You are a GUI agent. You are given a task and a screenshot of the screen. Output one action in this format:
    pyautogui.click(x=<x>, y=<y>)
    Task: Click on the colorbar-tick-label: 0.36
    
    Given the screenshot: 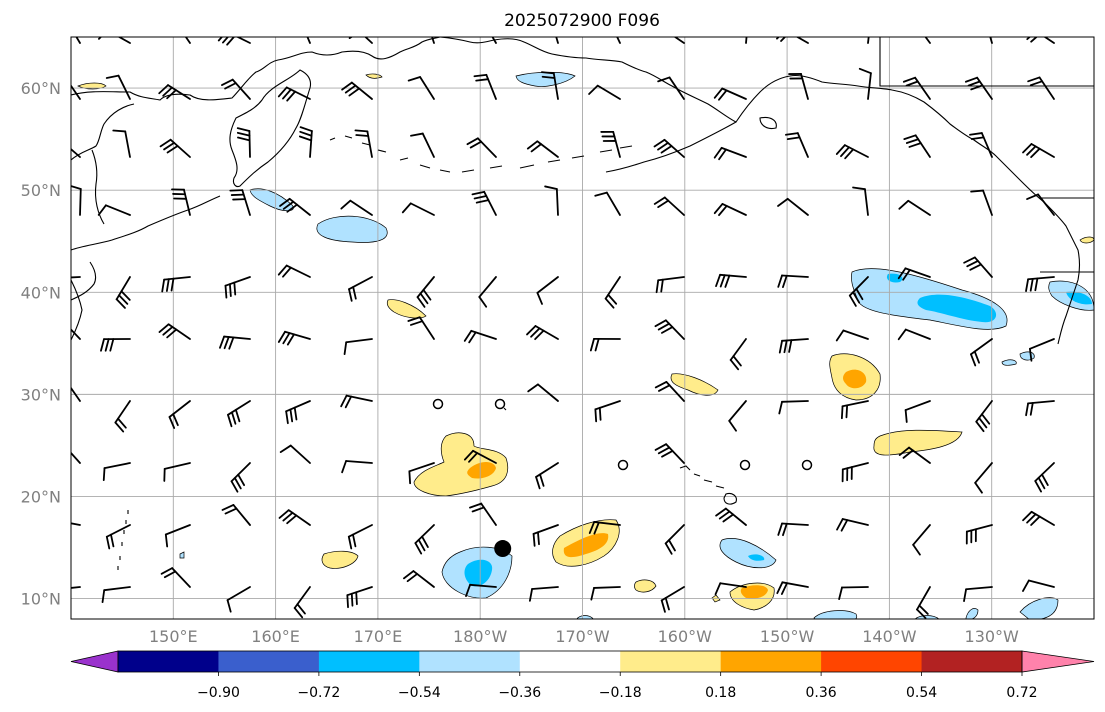 What is the action you would take?
    pyautogui.click(x=821, y=693)
    